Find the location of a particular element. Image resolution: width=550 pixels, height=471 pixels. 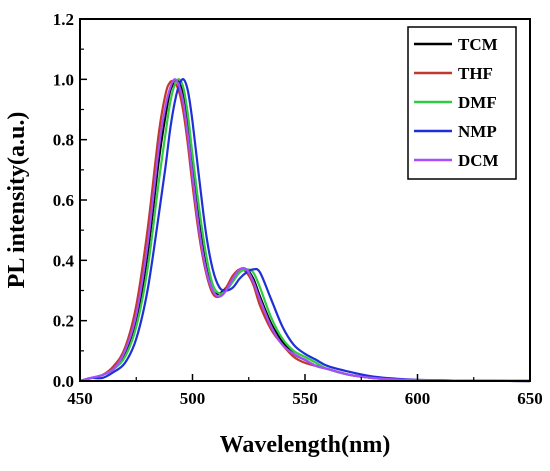

legend-label-dmf: DMF is located at coordinates (477, 102).